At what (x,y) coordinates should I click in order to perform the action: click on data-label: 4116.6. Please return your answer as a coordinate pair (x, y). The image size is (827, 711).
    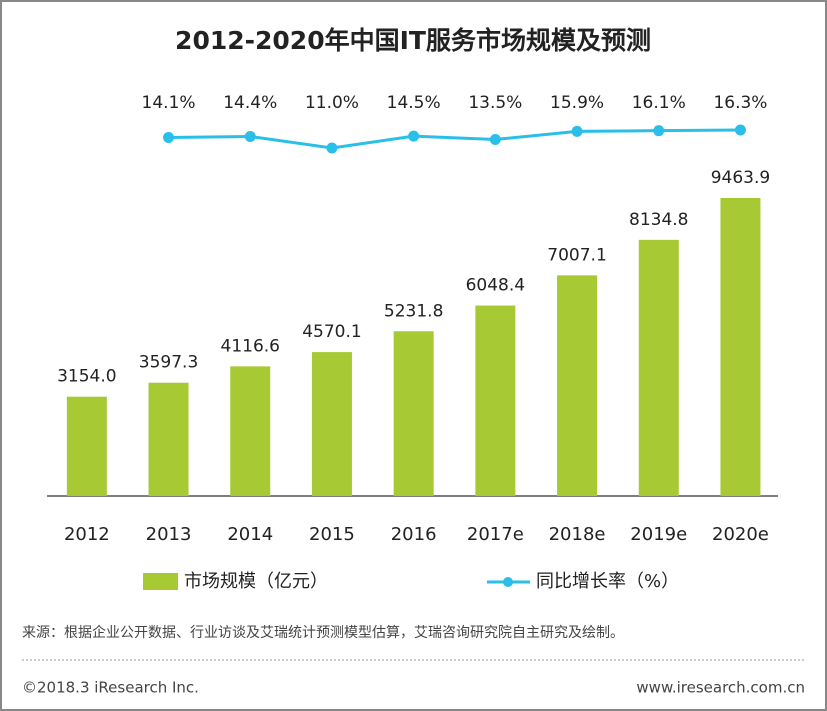
    Looking at the image, I should click on (250, 346).